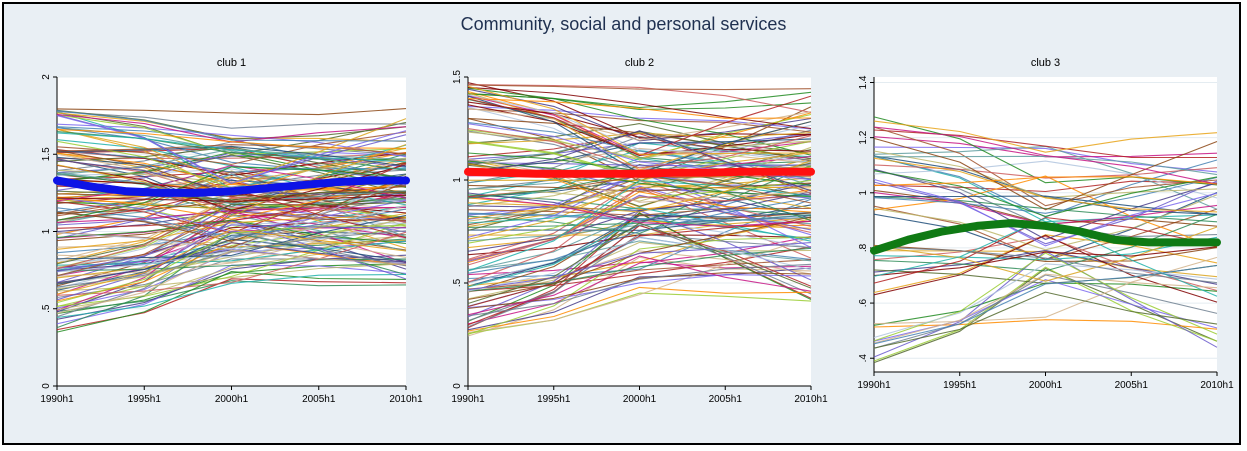 This screenshot has height=451, width=1247. Describe the element at coordinates (863, 302) in the screenshot. I see `y-tick-label: .6` at that location.